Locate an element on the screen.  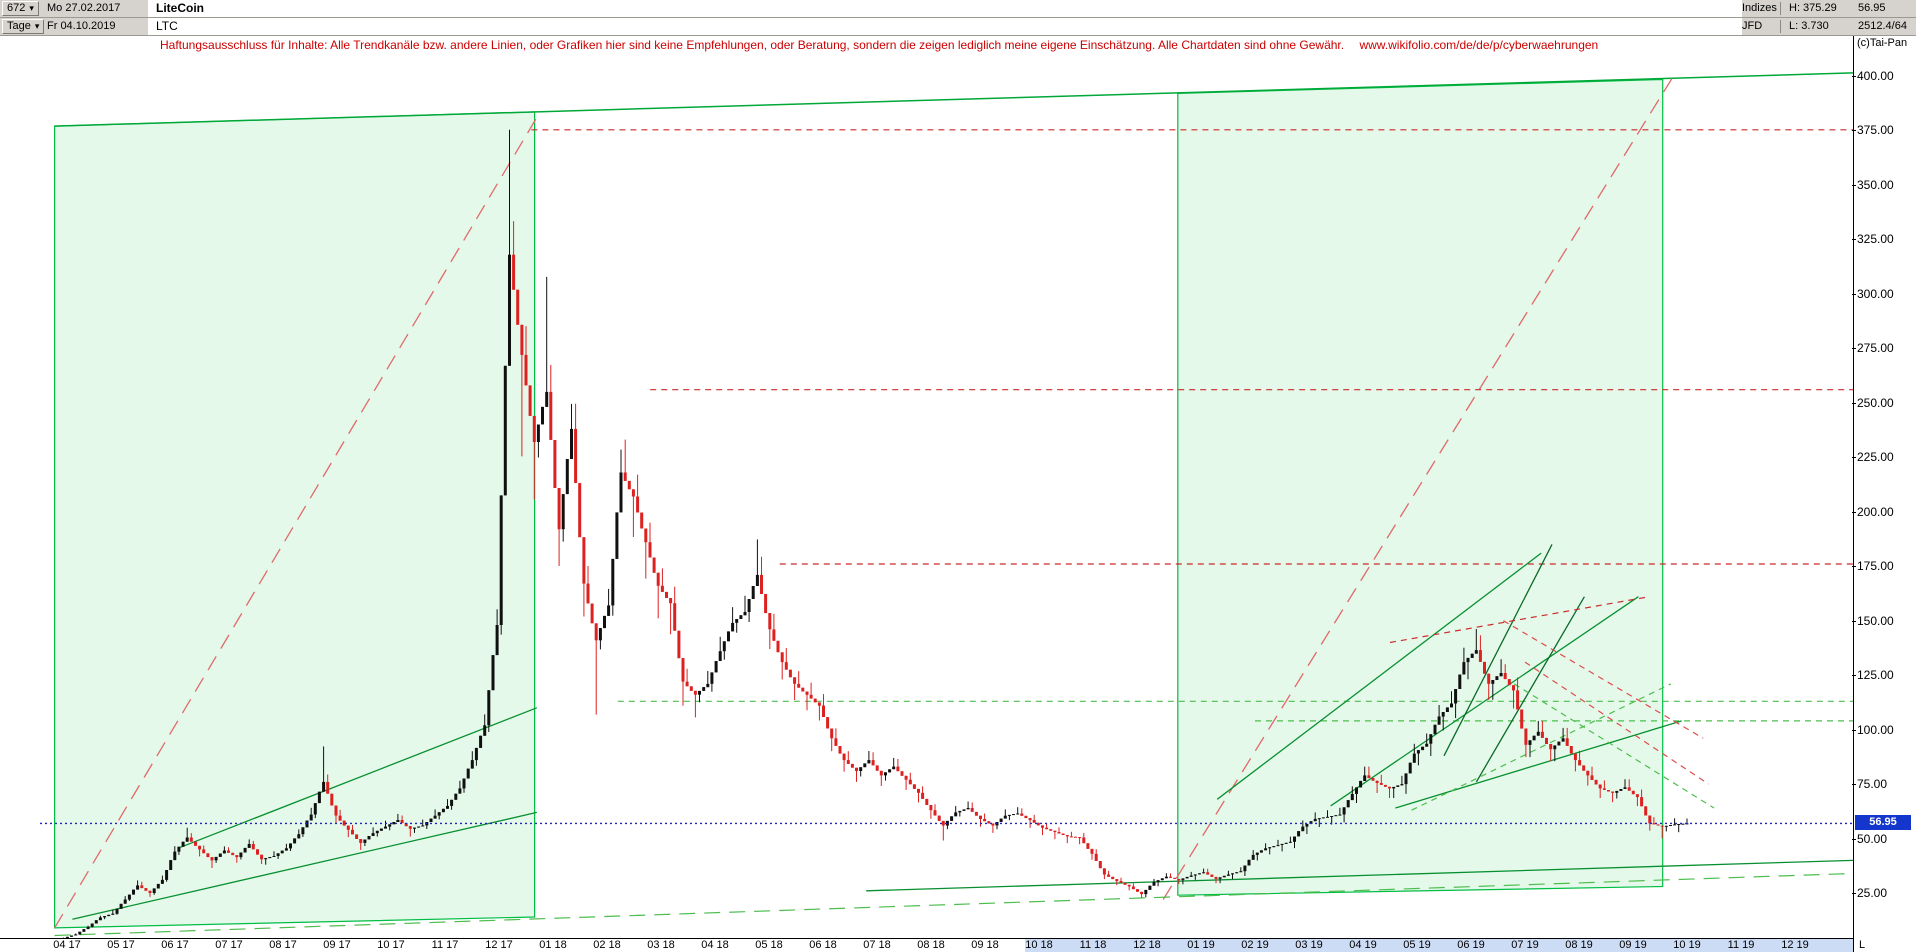
chart-end-date: Fr 04.10.2019 is located at coordinates (81, 26).